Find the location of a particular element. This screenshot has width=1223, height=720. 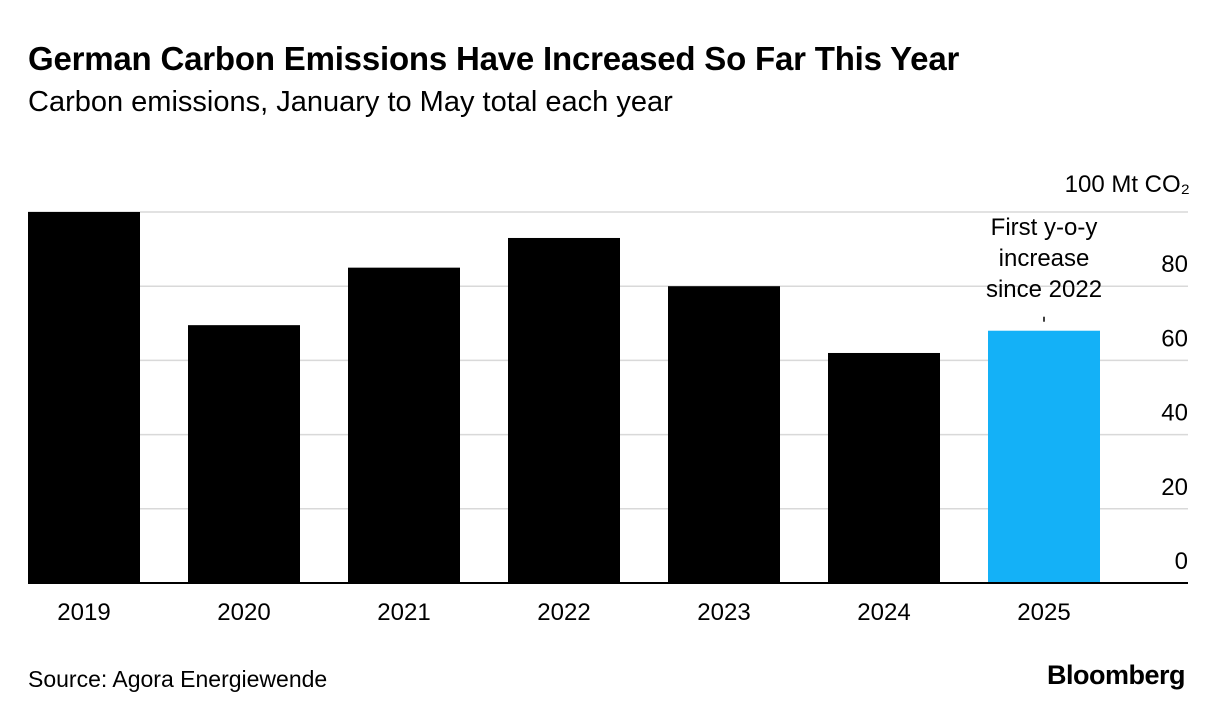

x-tick-label: 2022 is located at coordinates (563, 612).